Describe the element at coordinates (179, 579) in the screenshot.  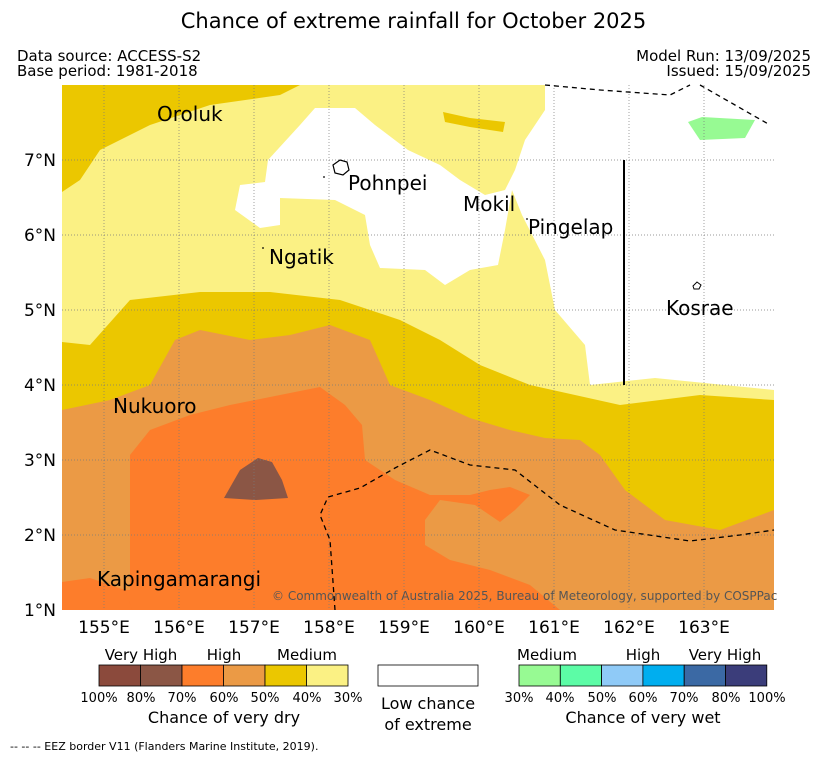
I see `label-kapingamarangi: Kapingamarangi` at that location.